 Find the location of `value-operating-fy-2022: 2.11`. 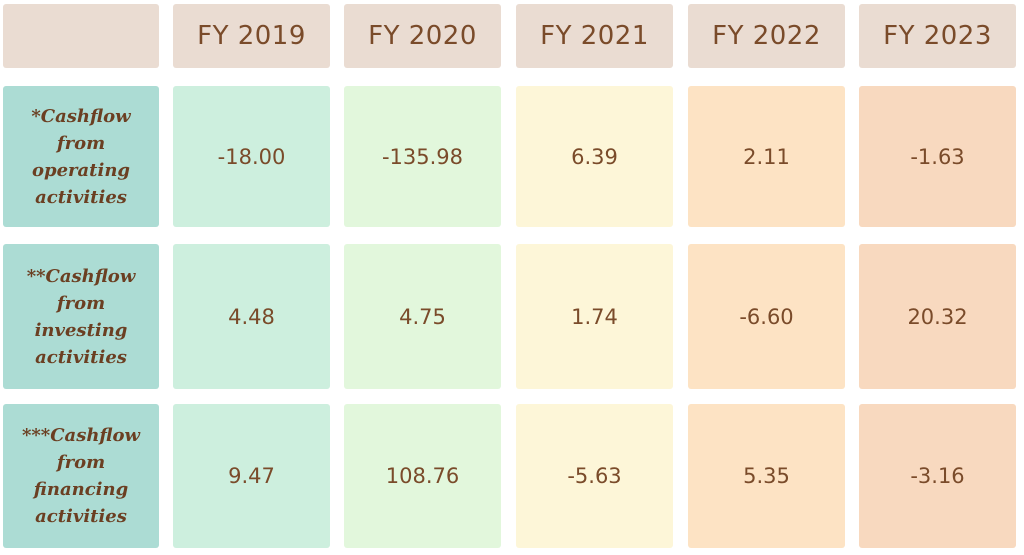

value-operating-fy-2022: 2.11 is located at coordinates (766, 156).